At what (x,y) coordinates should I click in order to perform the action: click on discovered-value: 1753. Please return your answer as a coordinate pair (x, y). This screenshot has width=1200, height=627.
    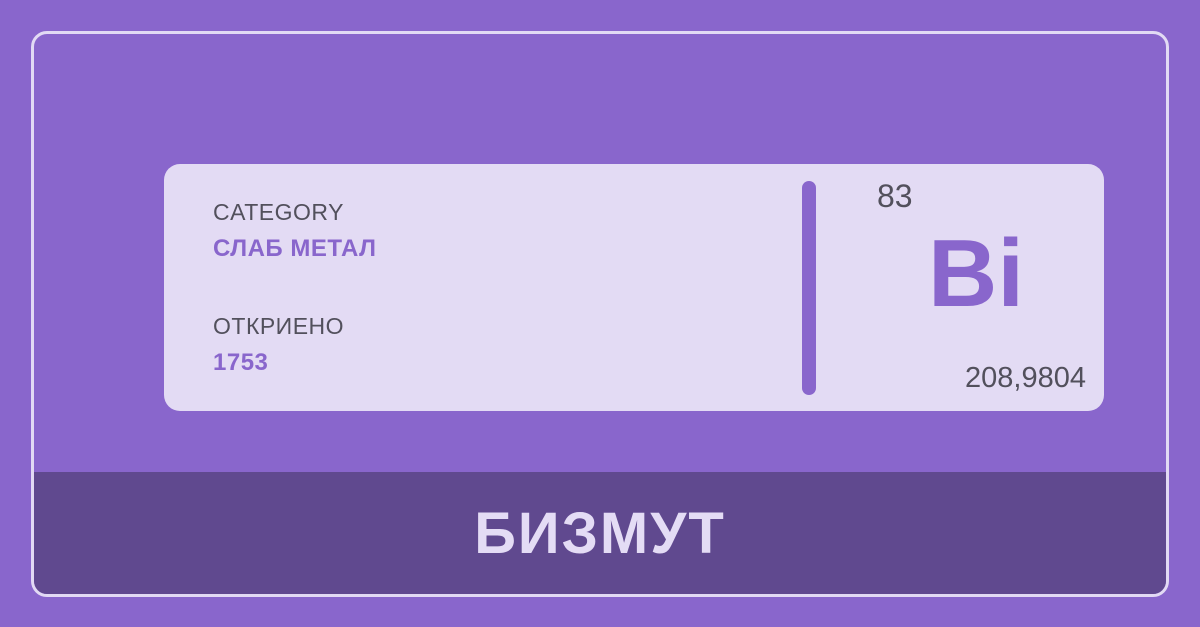
    Looking at the image, I should click on (241, 362).